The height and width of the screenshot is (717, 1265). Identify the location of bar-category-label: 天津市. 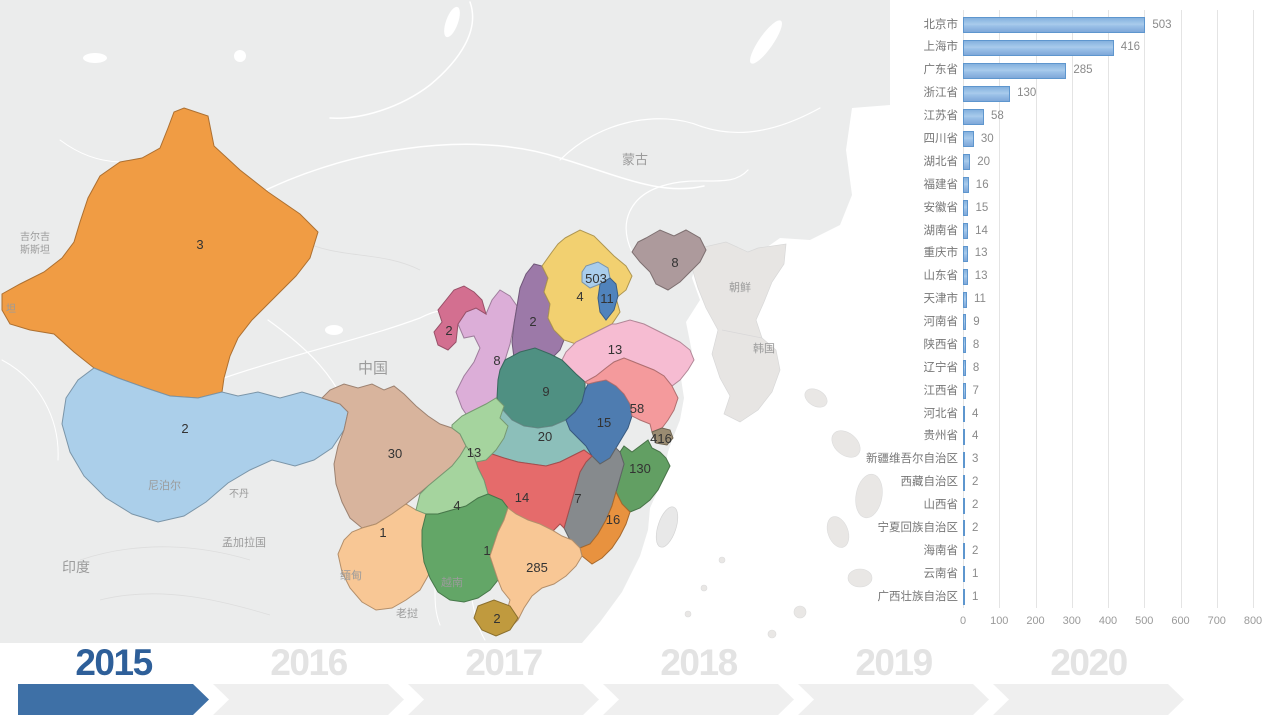
(941, 299).